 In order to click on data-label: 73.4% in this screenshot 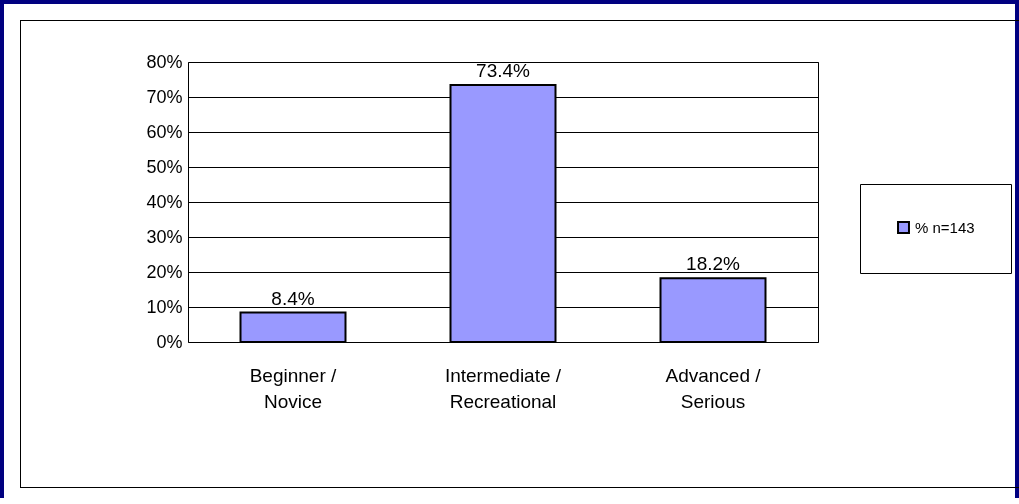, I will do `click(503, 71)`.